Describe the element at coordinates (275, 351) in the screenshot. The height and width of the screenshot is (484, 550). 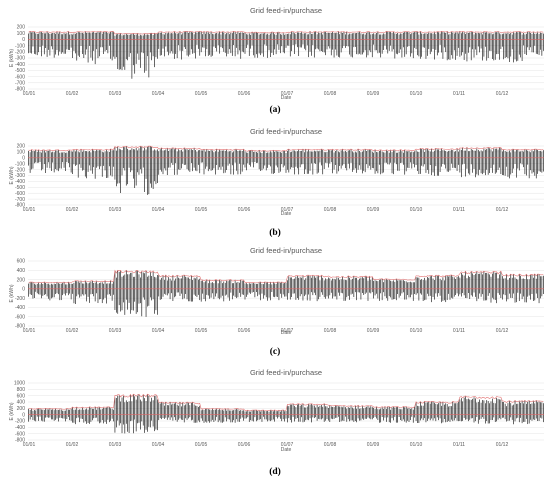
I see `panel-caption: (c)` at that location.